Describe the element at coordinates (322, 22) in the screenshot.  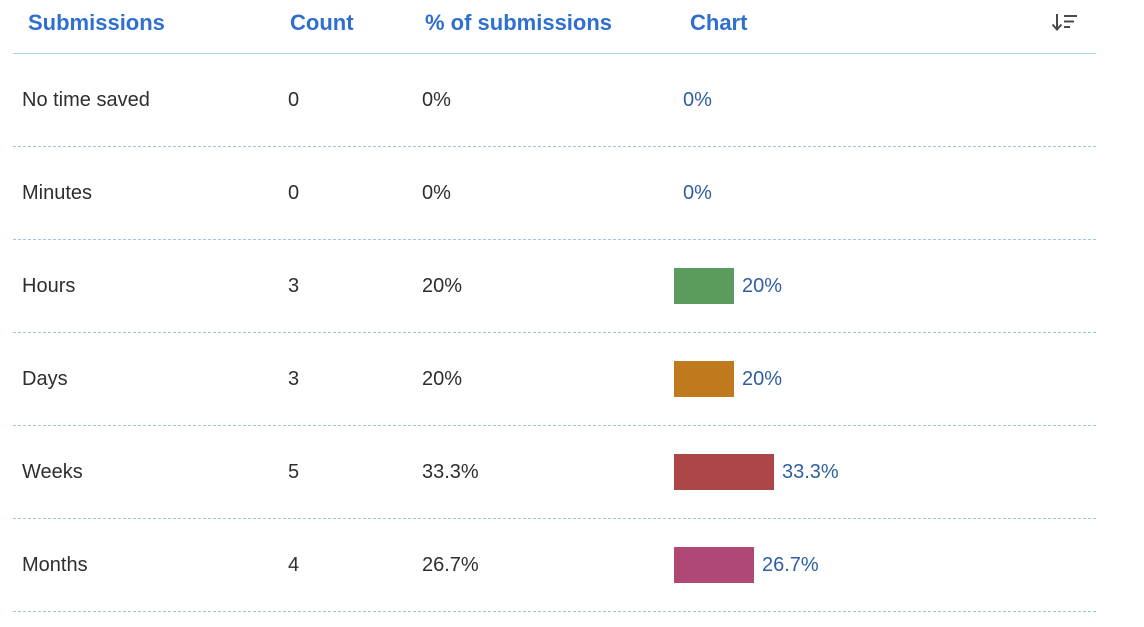
I see `column-header-count: Count` at that location.